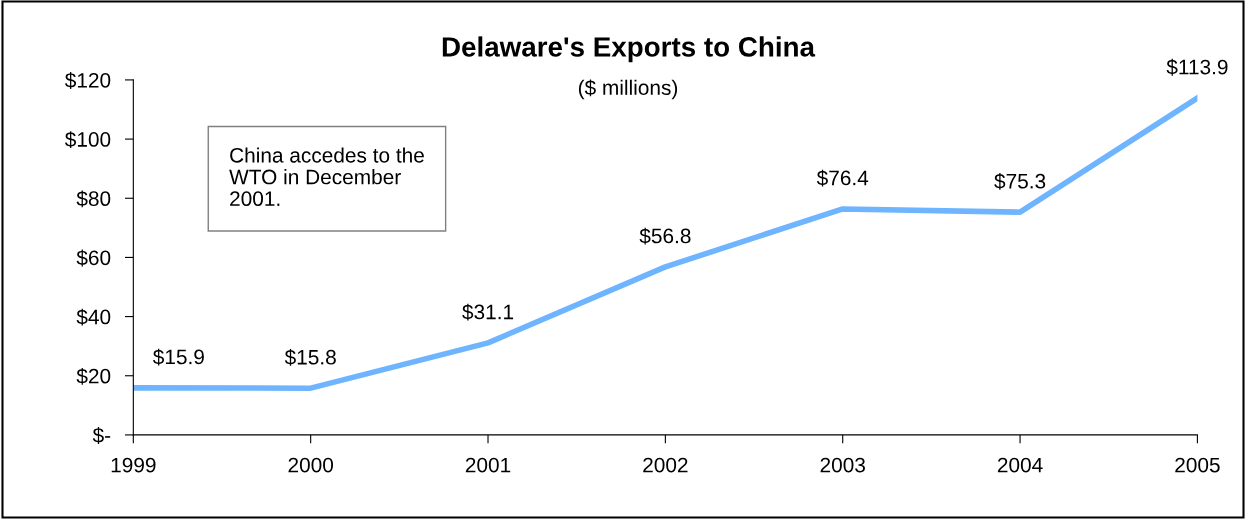 Image resolution: width=1246 pixels, height=519 pixels. Describe the element at coordinates (488, 465) in the screenshot. I see `x-tick-label: 2001` at that location.